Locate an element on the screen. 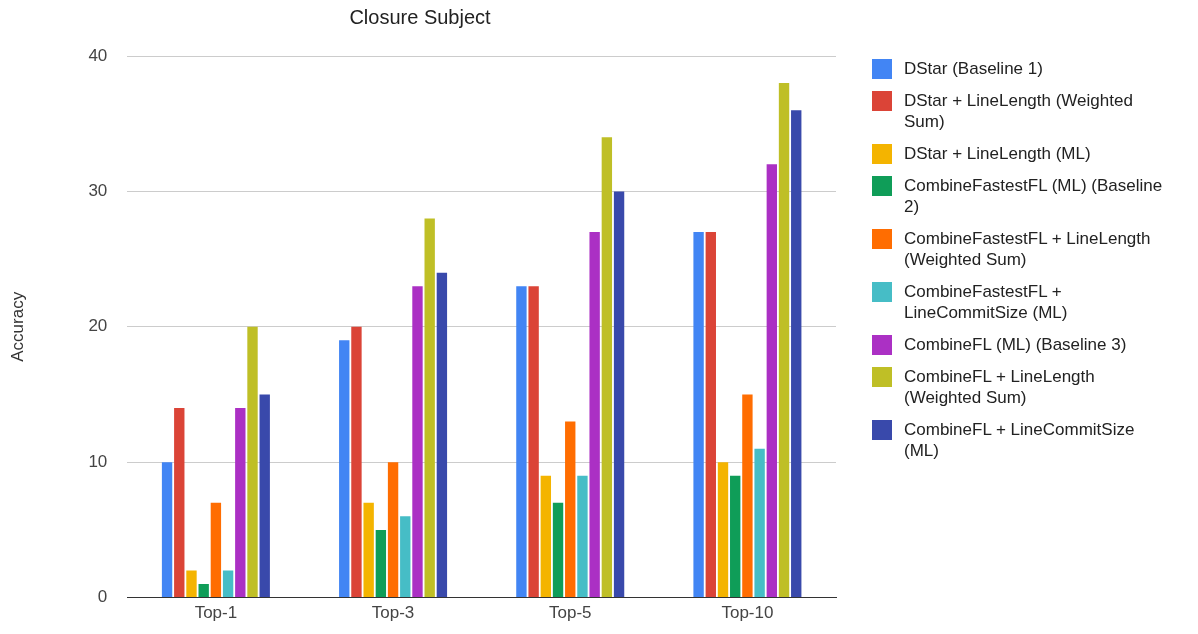  legend-label: CombineFastestFL + LineCommitSize (ML) is located at coordinates (986, 302).